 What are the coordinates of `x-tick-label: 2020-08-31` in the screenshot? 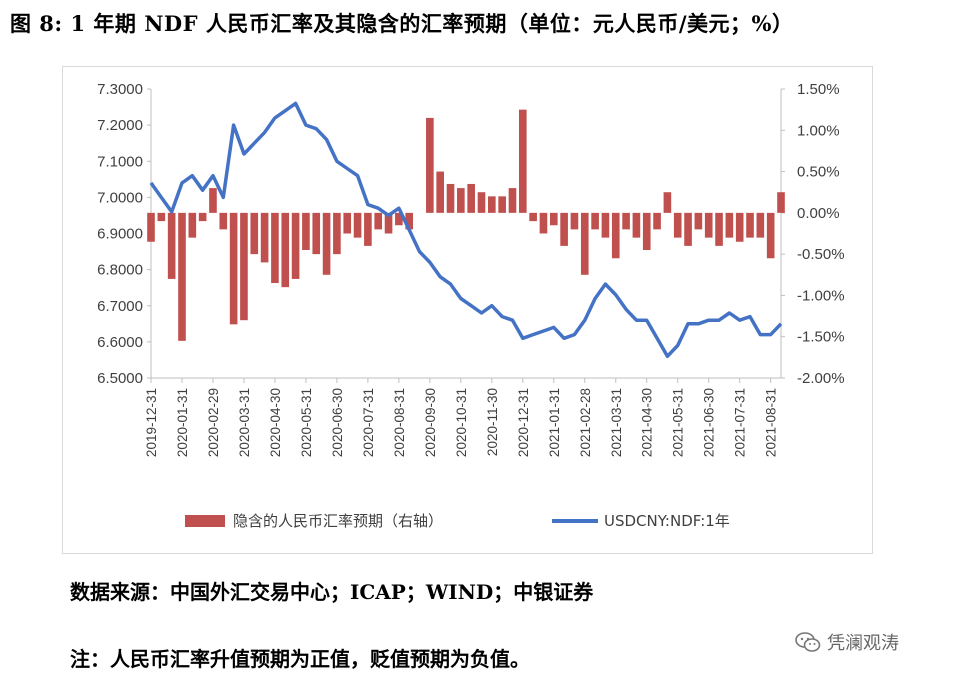 It's located at (399, 422).